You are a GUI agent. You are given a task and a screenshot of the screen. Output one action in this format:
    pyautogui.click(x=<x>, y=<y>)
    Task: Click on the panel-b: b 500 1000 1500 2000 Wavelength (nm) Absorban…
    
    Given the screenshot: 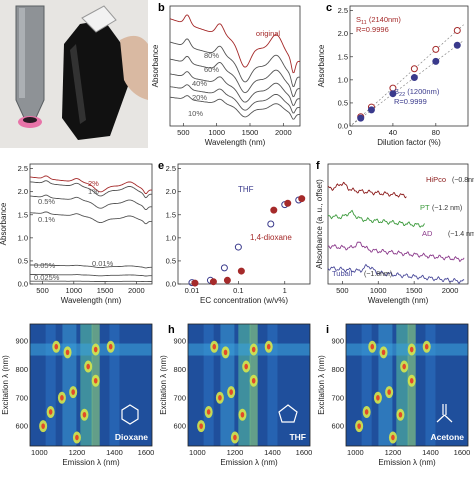 What is the action you would take?
    pyautogui.click(x=227, y=79)
    